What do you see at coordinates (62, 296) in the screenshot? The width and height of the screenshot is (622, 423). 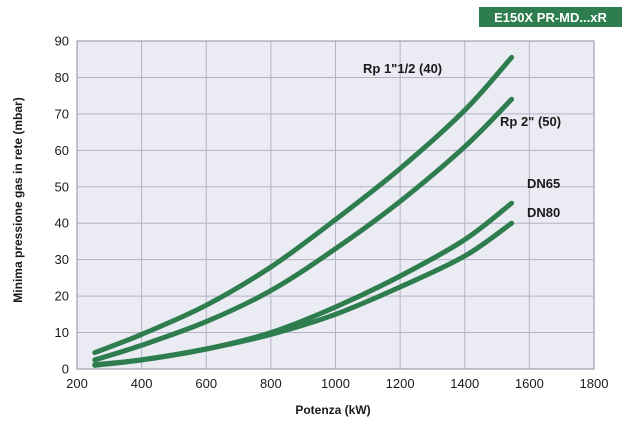 I see `y-tick-label: 20` at bounding box center [62, 296].